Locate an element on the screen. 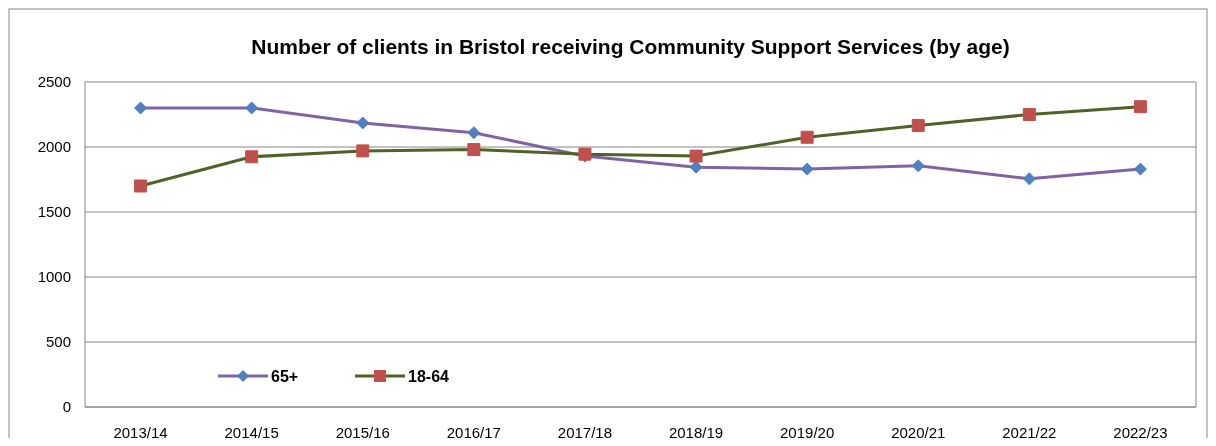 This screenshot has height=446, width=1216. x-tick-label: 2019/20 is located at coordinates (807, 432).